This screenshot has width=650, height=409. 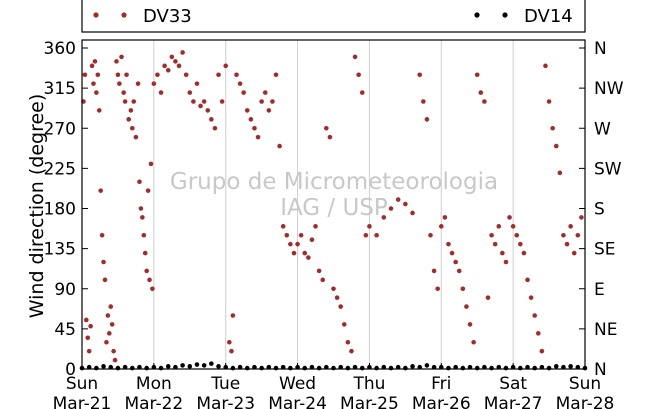 I want to click on y-tick-label-3: 135, so click(x=60, y=250).